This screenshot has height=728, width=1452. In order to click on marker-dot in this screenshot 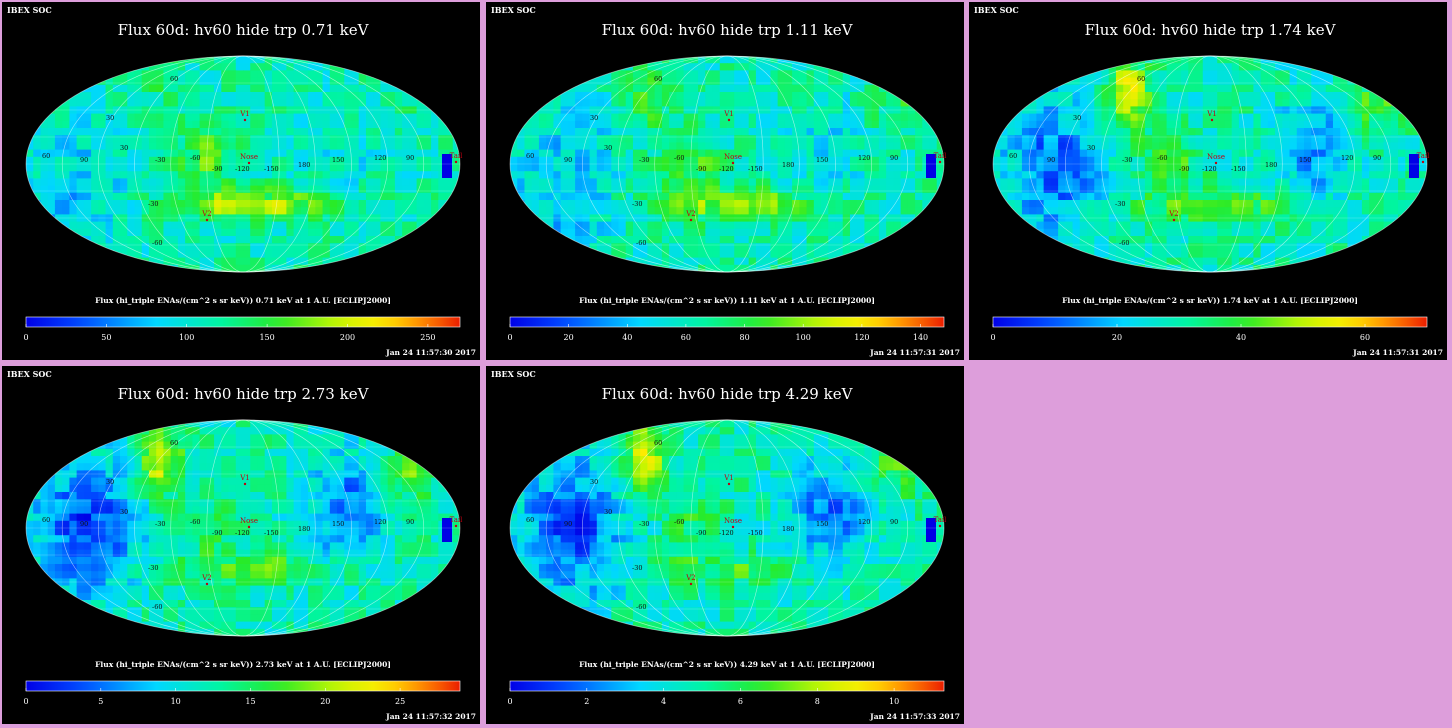, I will do `click(207, 220)`.